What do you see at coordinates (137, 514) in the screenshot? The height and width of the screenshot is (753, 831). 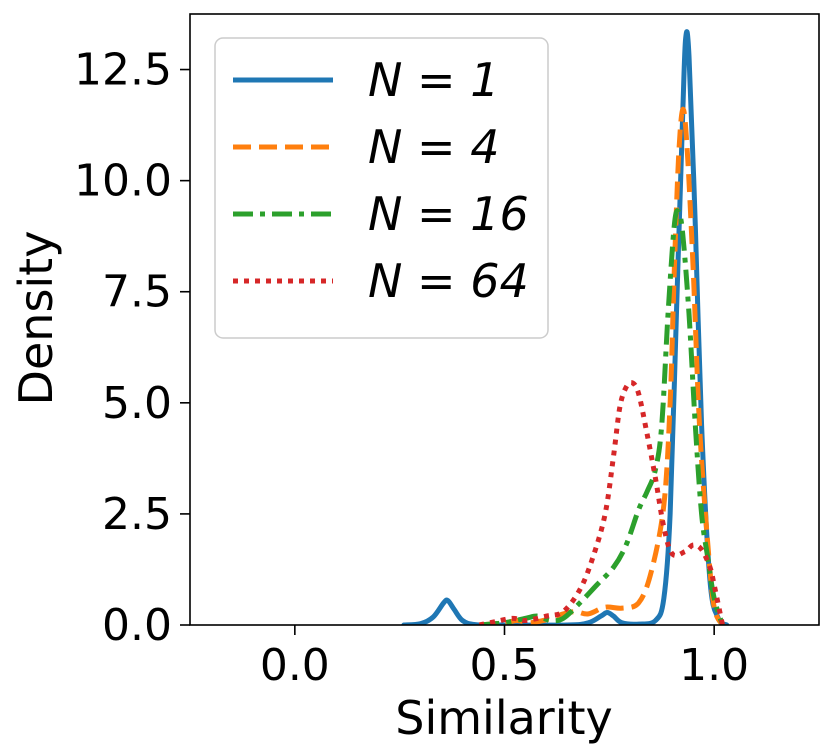 I see `y-tick-label: 2.5` at bounding box center [137, 514].